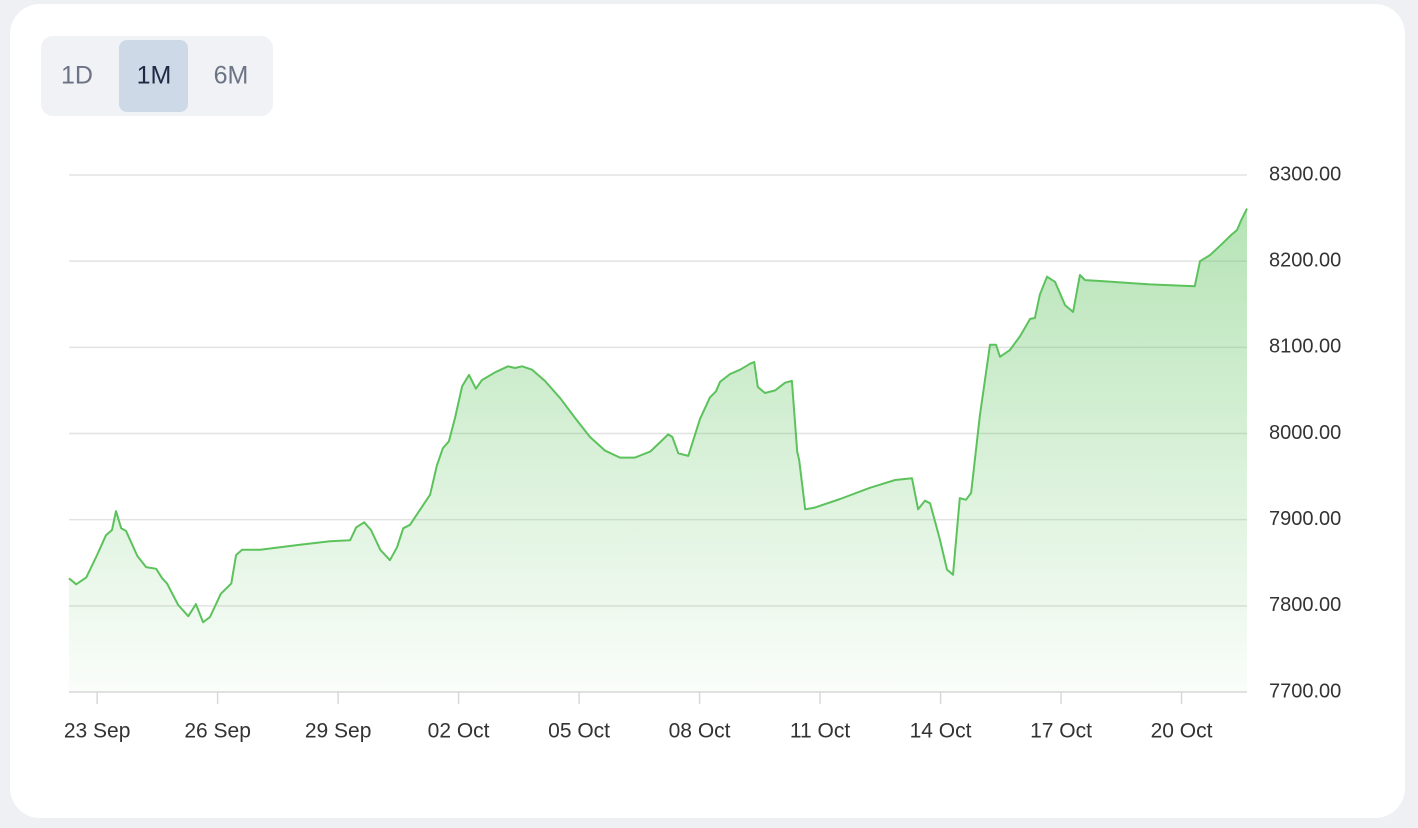 Image resolution: width=1418 pixels, height=828 pixels. Describe the element at coordinates (1305, 605) in the screenshot. I see `y-tick-label: 7800.00` at that location.